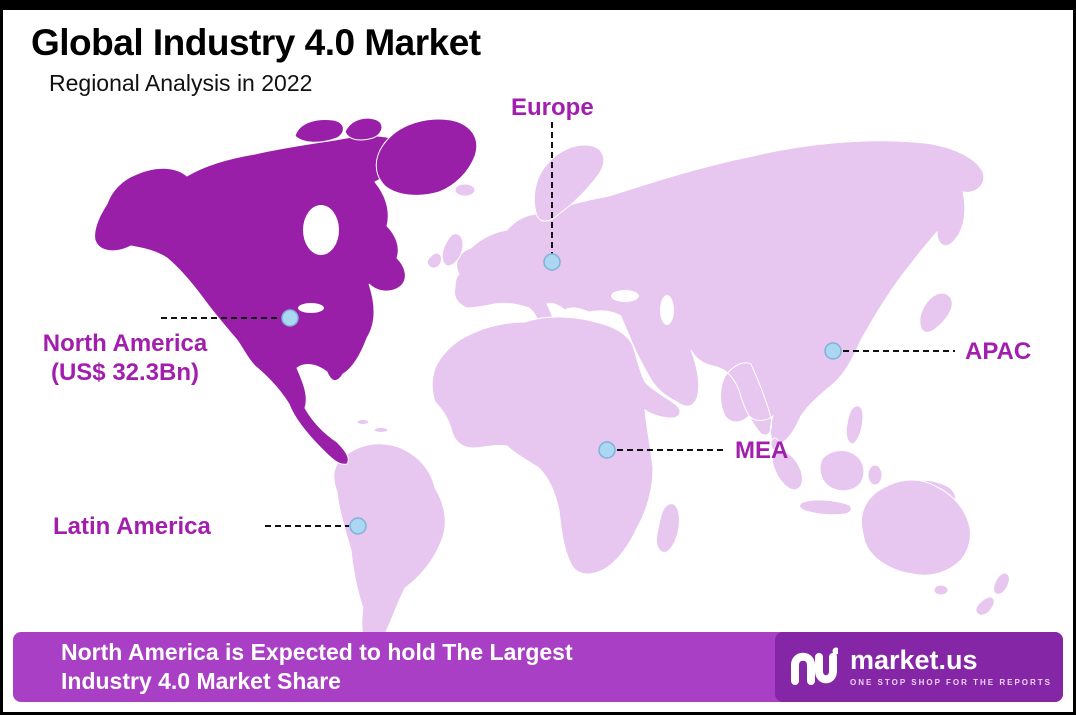  Describe the element at coordinates (985, 606) in the screenshot. I see `region-new-zealand-south` at that location.